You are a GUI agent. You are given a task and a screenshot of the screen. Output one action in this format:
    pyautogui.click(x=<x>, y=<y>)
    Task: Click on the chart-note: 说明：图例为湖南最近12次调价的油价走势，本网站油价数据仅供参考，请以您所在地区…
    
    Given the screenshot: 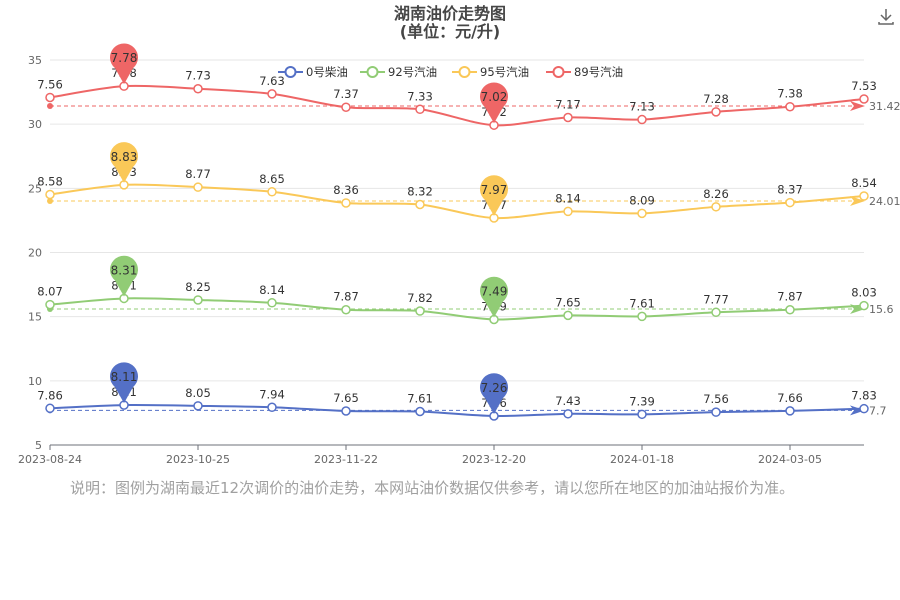 What is the action you would take?
    pyautogui.click(x=432, y=488)
    